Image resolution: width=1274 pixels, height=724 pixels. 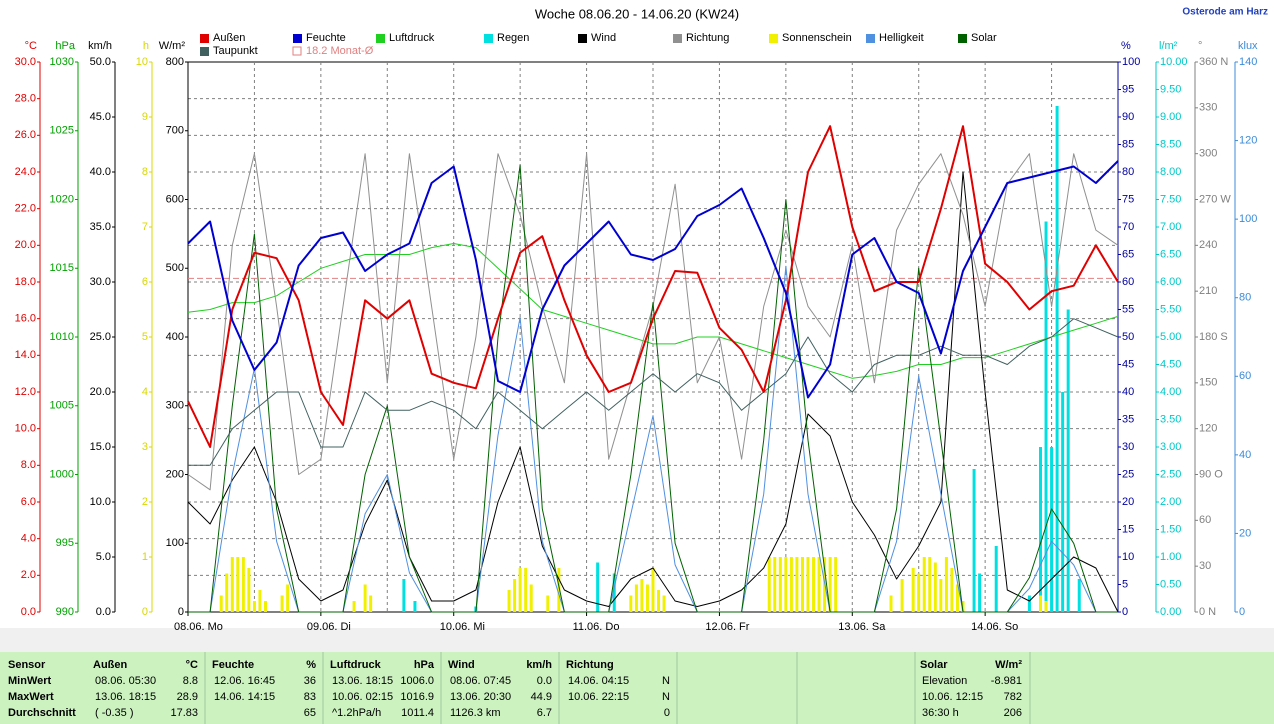 I want to click on y-tick-label: 55, so click(x=1128, y=309).